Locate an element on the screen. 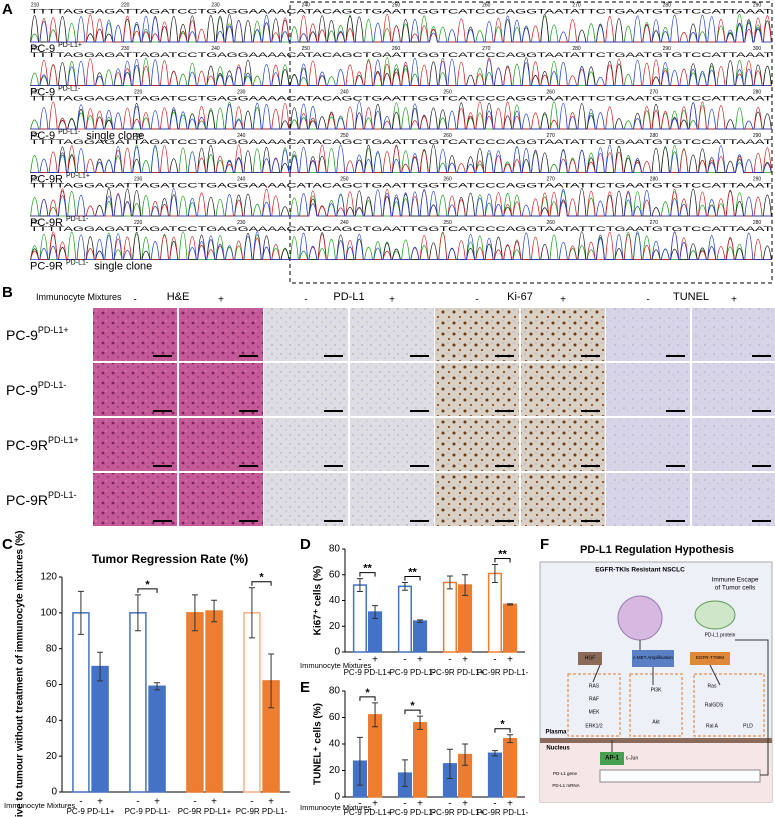 This screenshot has width=775, height=817. diagram-node: PD-L1 mRNA is located at coordinates (565, 785).